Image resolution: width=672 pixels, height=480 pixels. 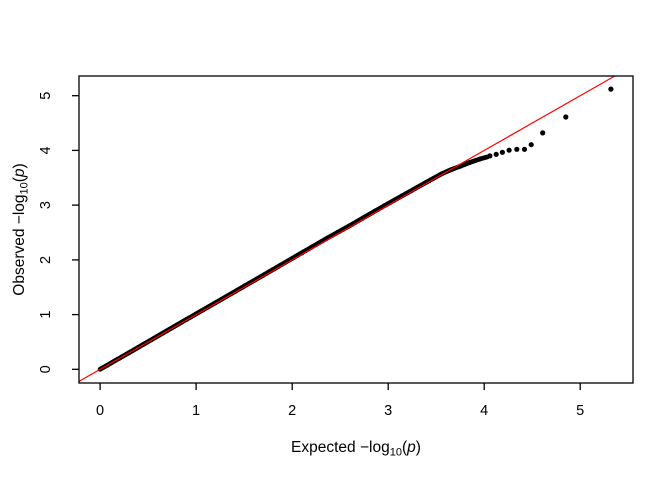 I want to click on y-tick-label: 1, so click(x=46, y=315).